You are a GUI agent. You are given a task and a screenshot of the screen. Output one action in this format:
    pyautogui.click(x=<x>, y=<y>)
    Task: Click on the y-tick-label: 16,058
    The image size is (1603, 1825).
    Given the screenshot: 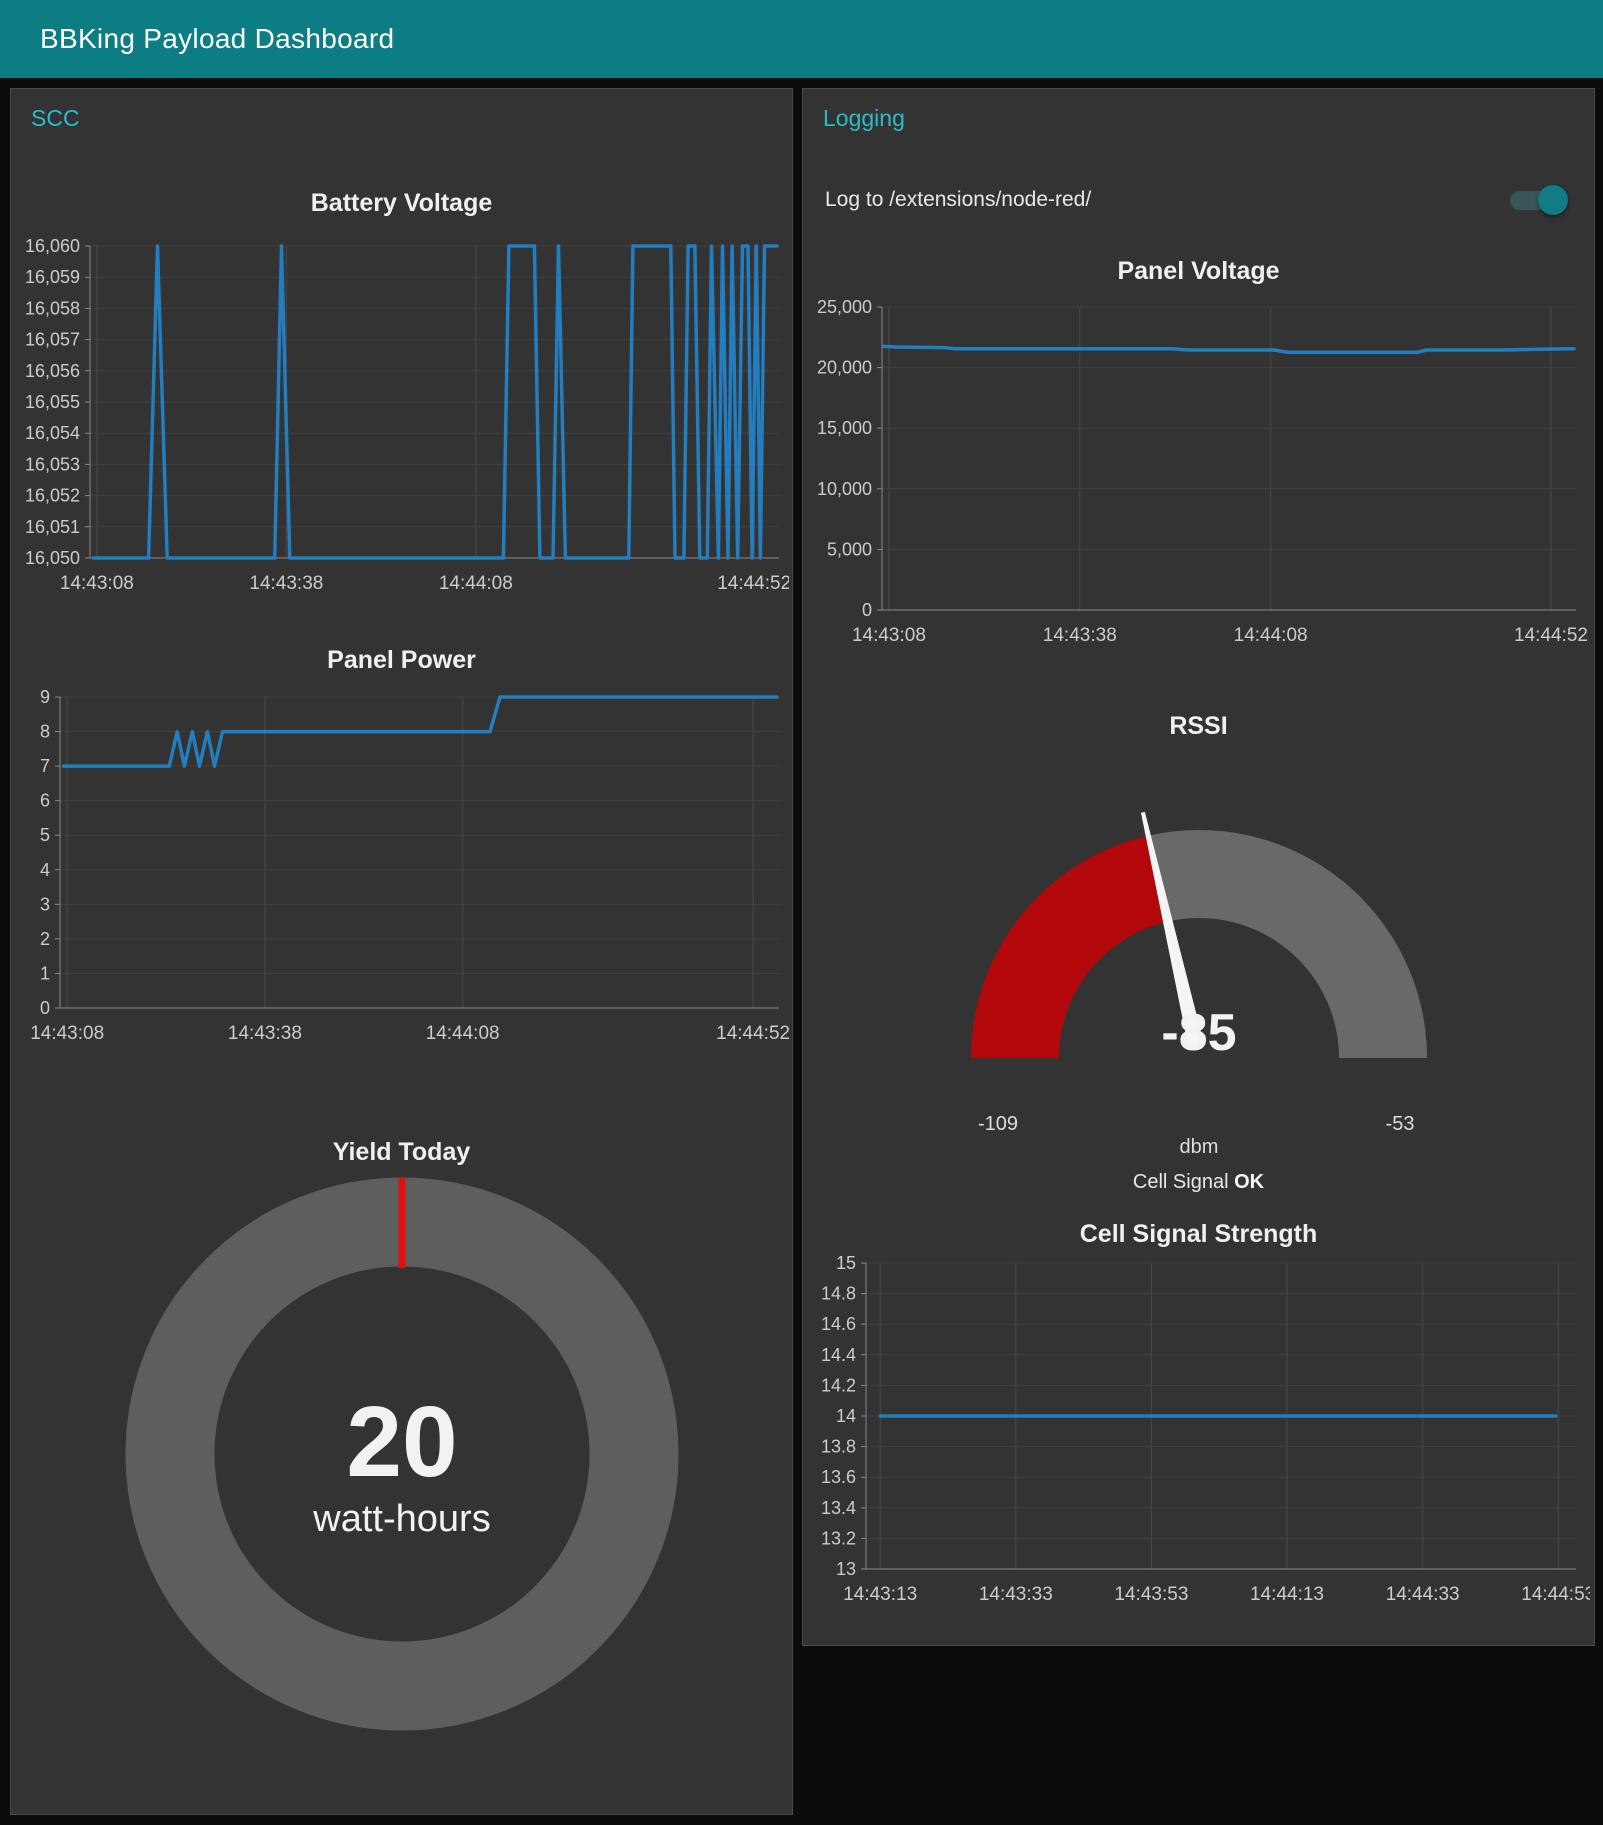 What is the action you would take?
    pyautogui.click(x=52, y=308)
    